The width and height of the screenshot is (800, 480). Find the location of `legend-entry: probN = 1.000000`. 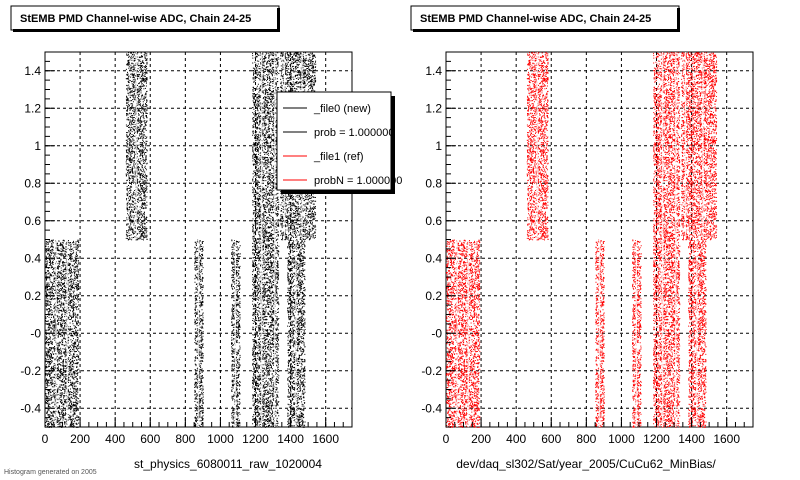

legend-entry: probN = 1.000000 is located at coordinates (342, 181).